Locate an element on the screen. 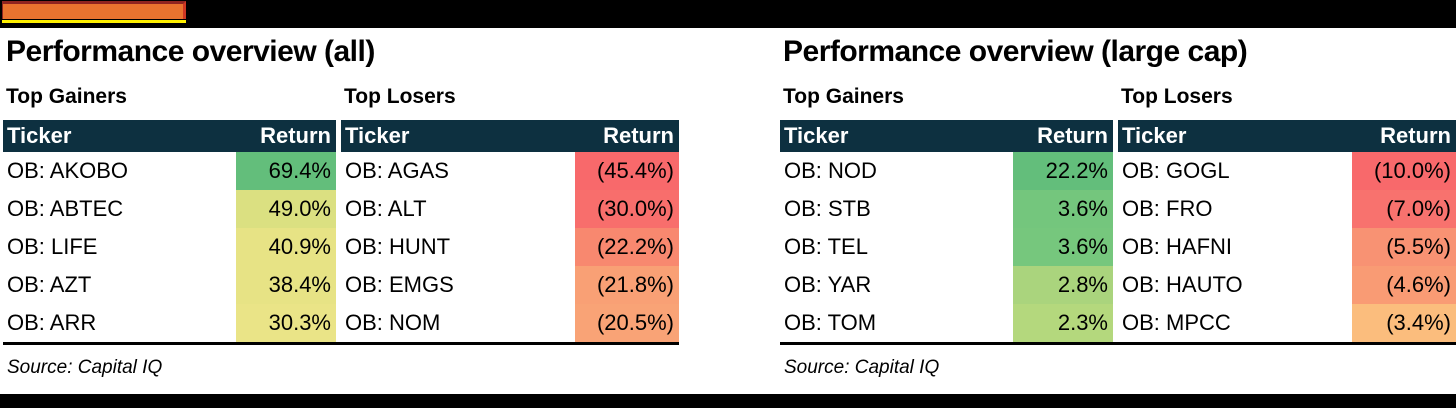  return-cell: 2.3% is located at coordinates (1063, 323).